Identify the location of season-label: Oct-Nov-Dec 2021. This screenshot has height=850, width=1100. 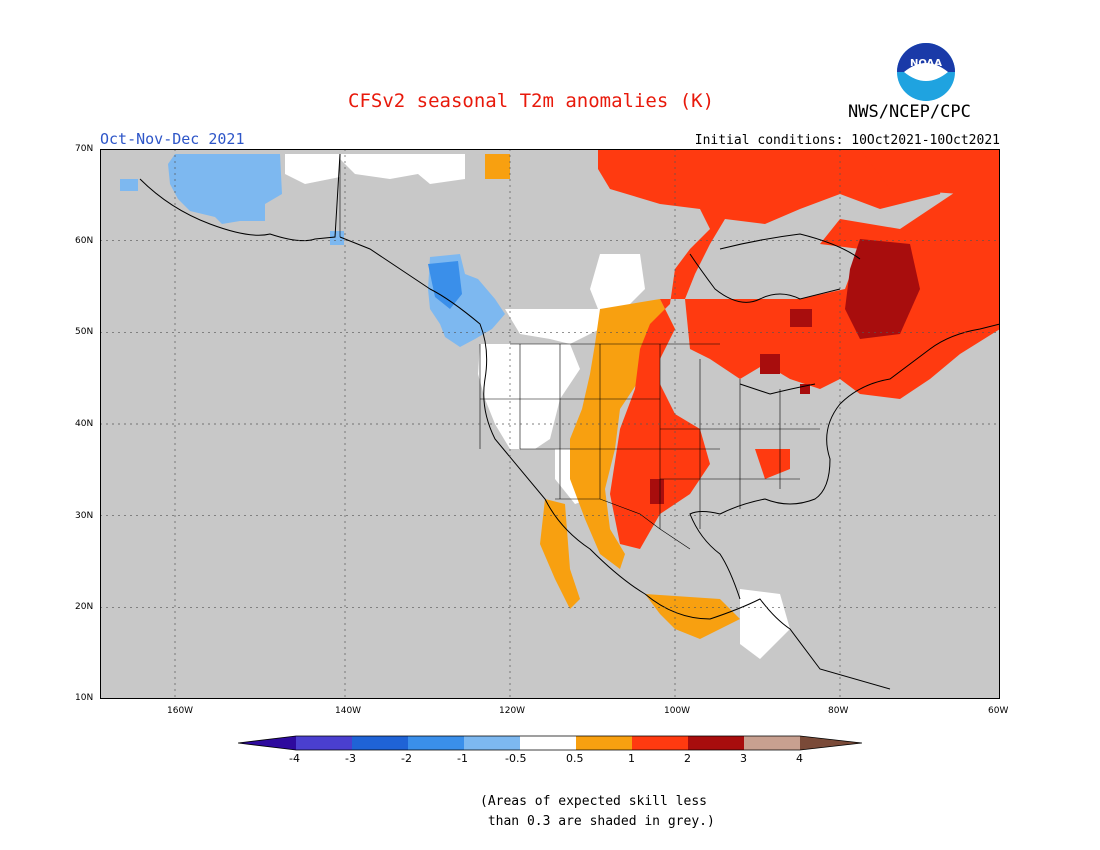
(172, 139).